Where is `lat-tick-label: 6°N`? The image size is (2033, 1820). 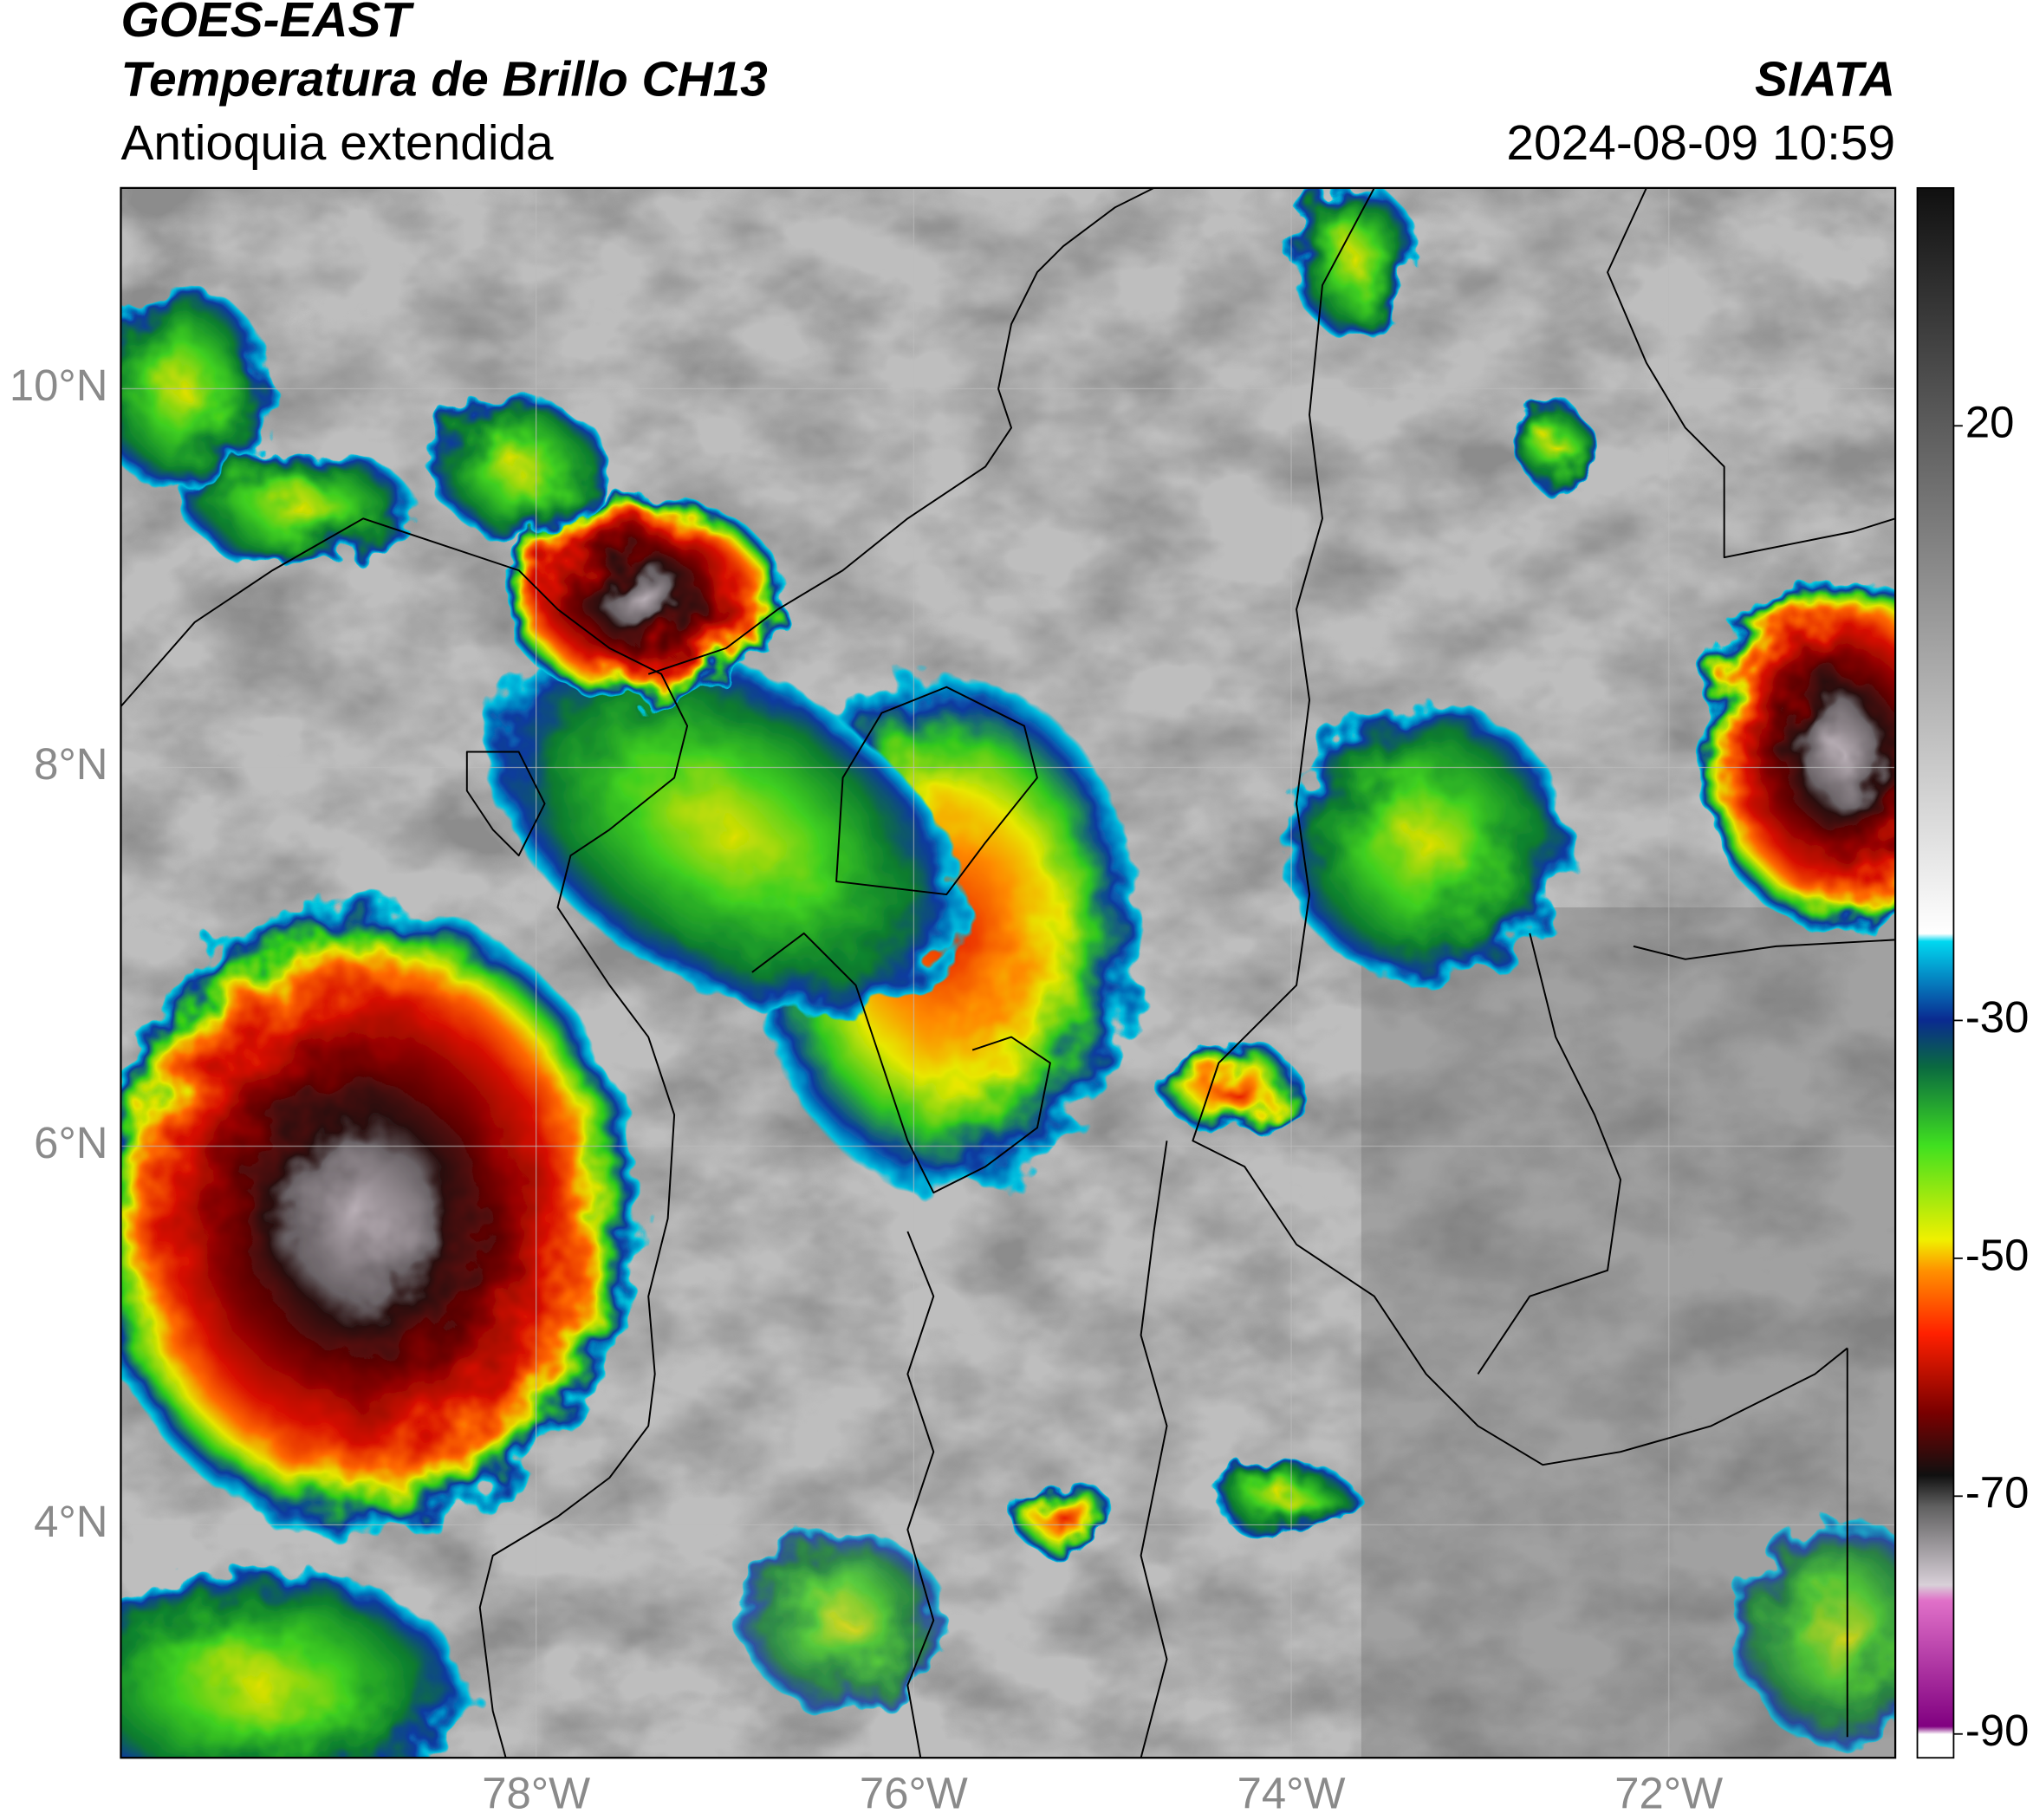
lat-tick-label: 6°N is located at coordinates (70, 1142).